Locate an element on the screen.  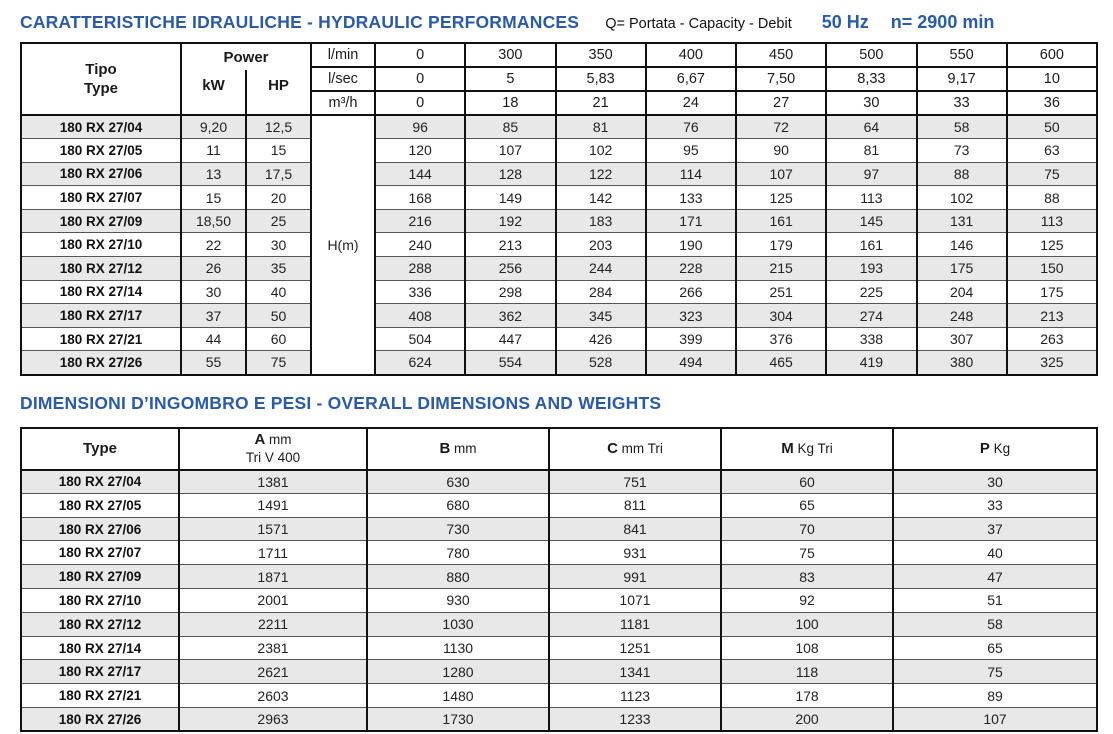
dimension-cell: 780 is located at coordinates (457, 552).